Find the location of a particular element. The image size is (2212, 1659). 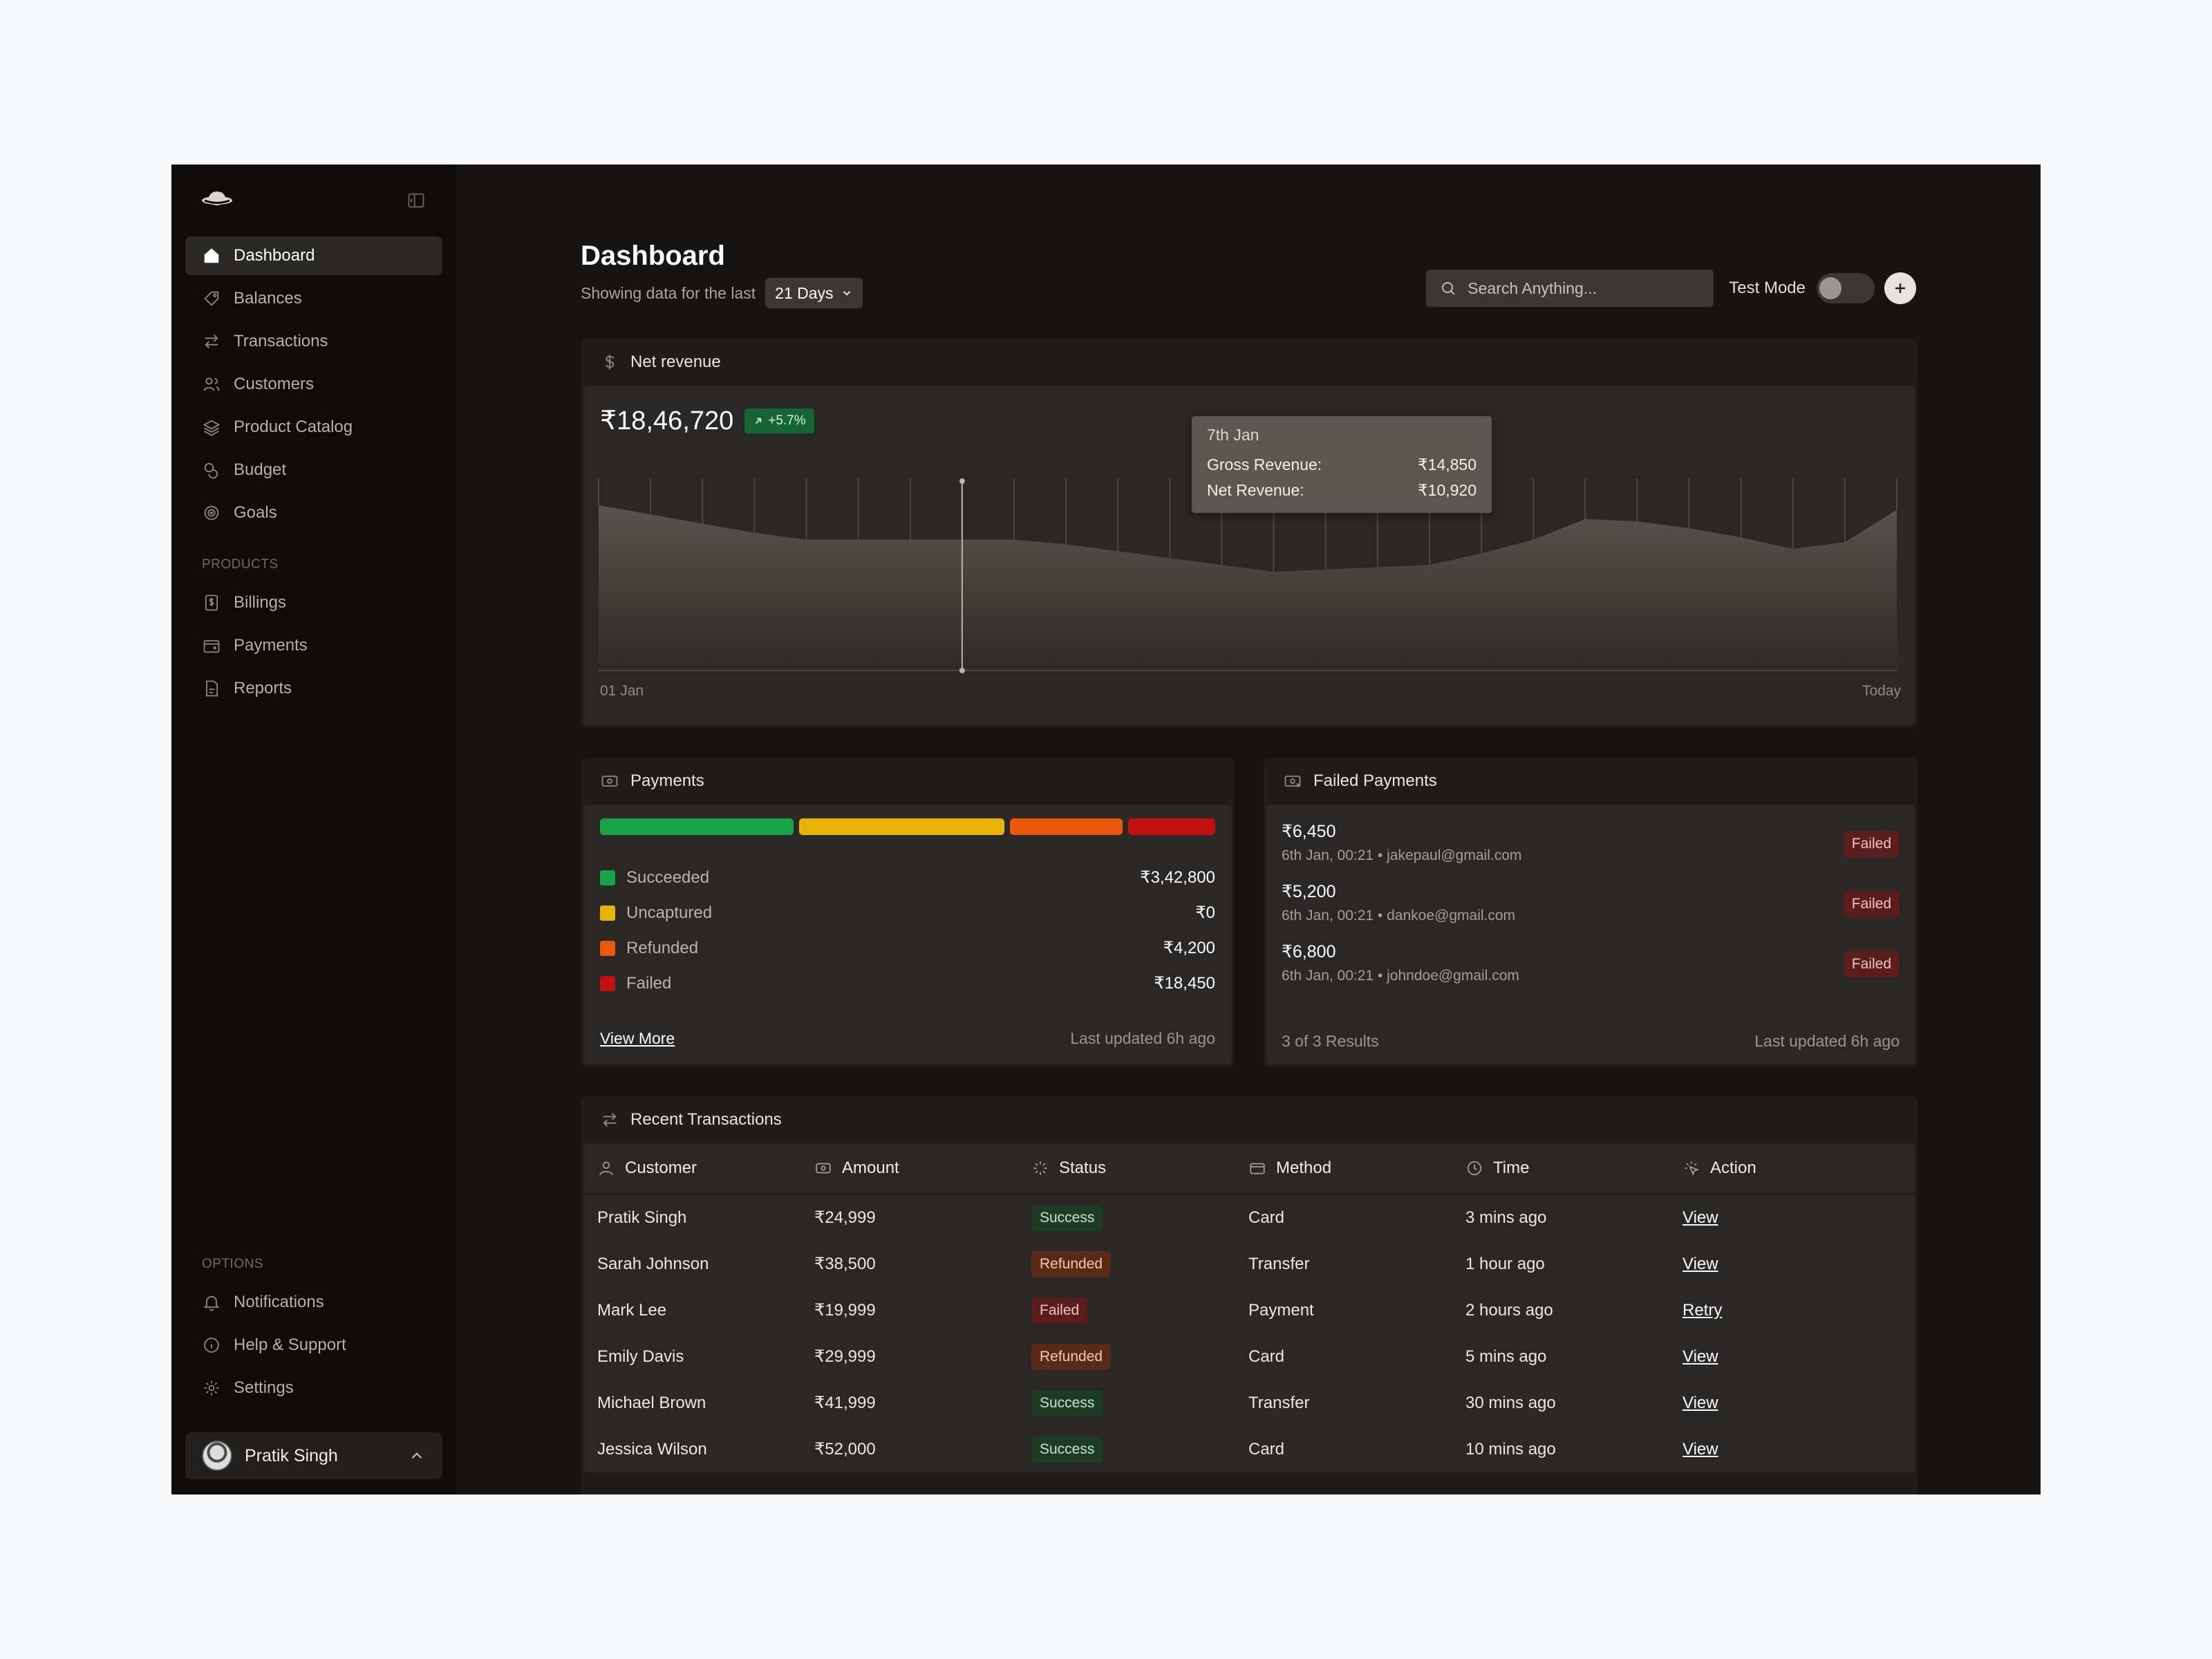

tooltip-net-row: Net Revenue: ₹10,920 is located at coordinates (1342, 490).